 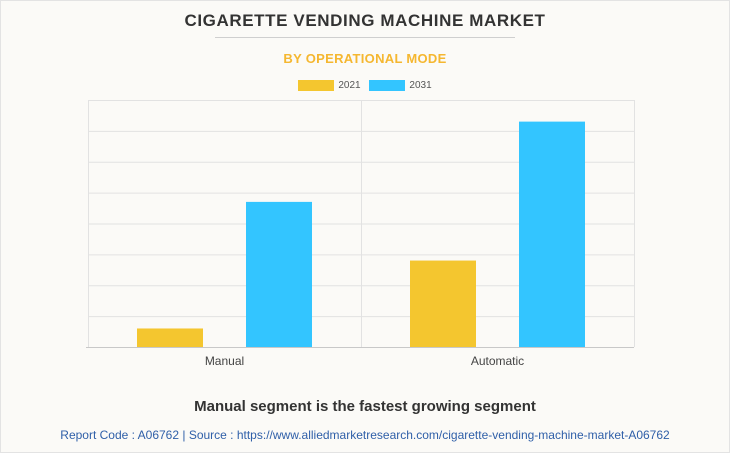 I want to click on legend-swatch-2031, so click(x=387, y=85).